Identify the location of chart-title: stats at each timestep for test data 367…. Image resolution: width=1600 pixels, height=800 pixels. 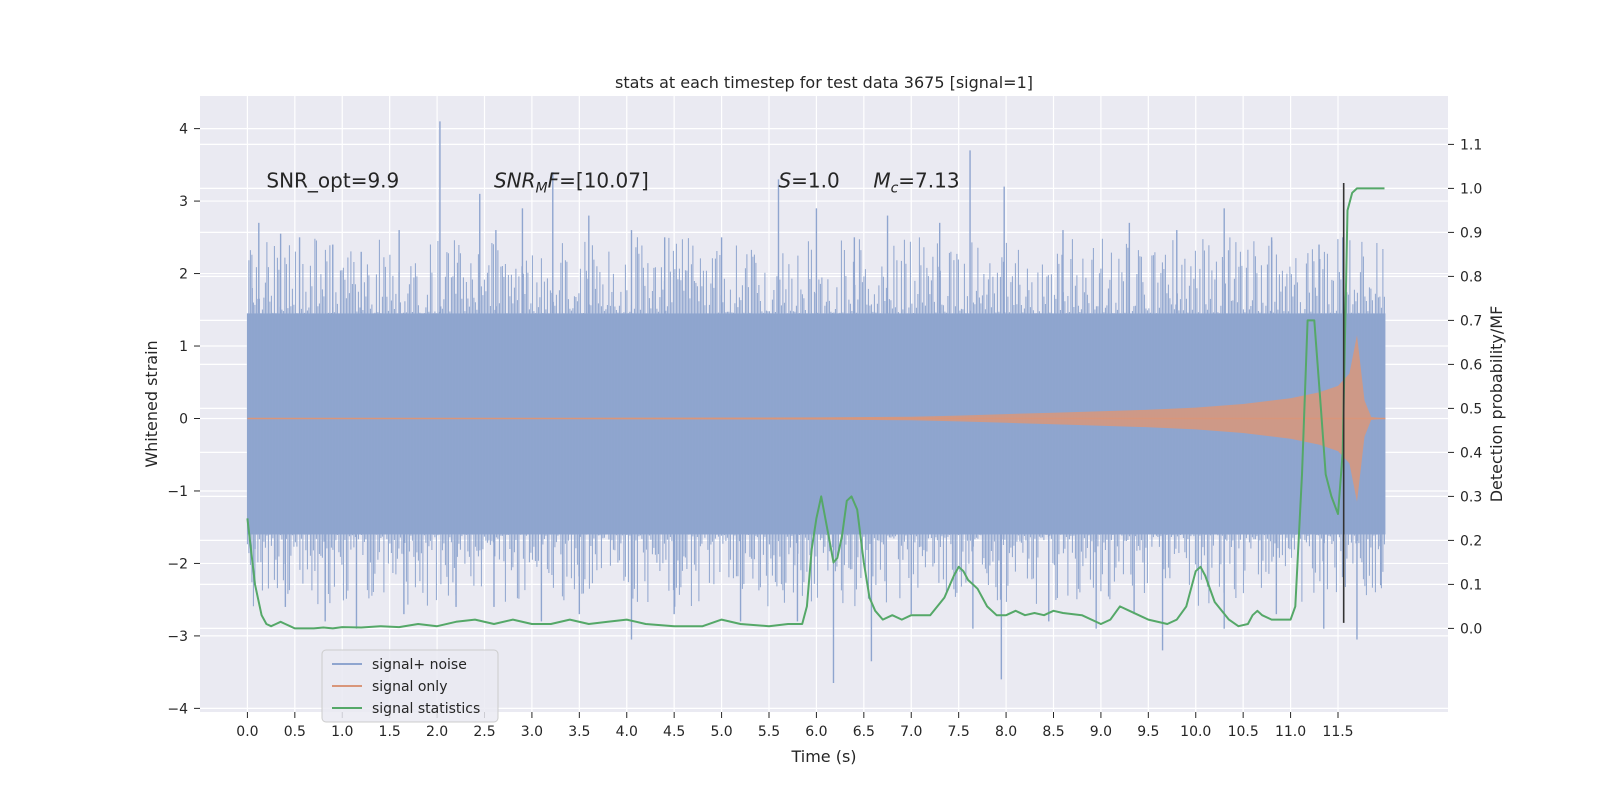
(824, 82).